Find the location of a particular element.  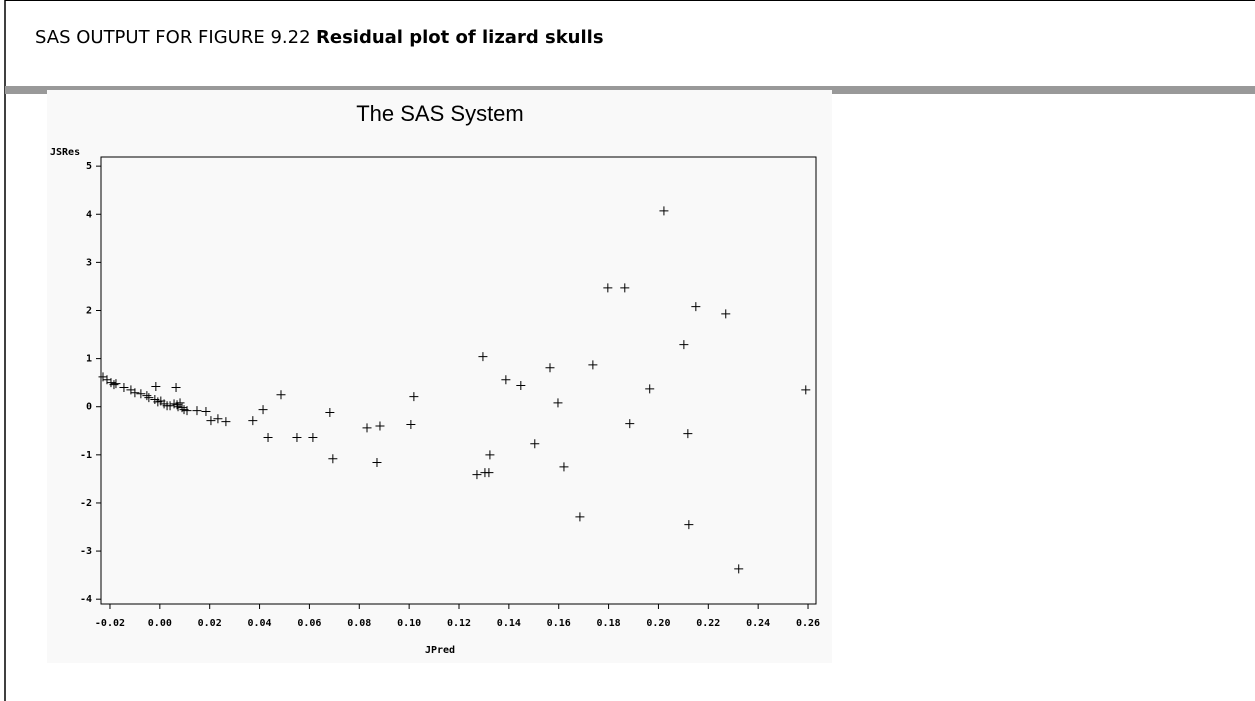

y-tick-label: -4 is located at coordinates (86, 599).